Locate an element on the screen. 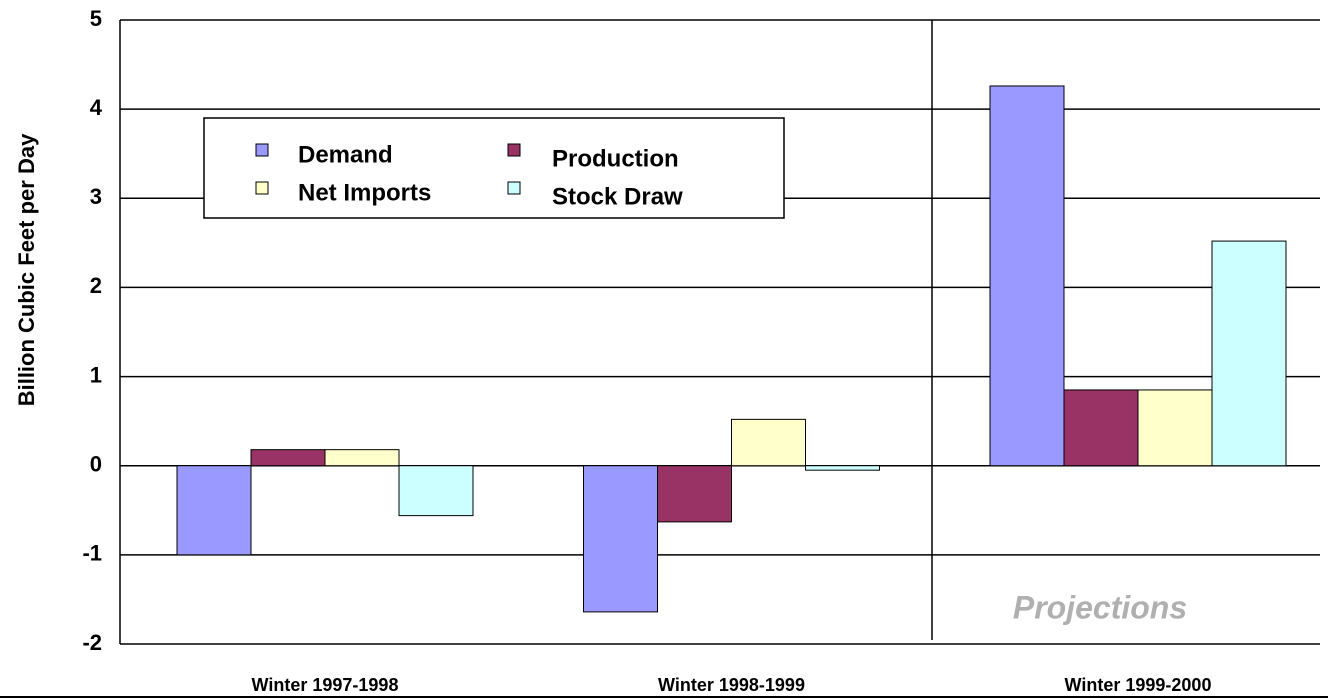 The height and width of the screenshot is (698, 1328). x-tick-label: Winter 1997-1998 is located at coordinates (325, 685).